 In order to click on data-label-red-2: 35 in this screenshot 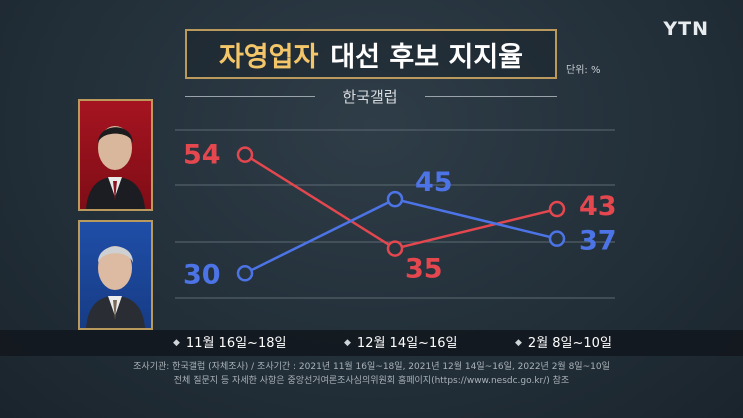, I will do `click(424, 269)`.